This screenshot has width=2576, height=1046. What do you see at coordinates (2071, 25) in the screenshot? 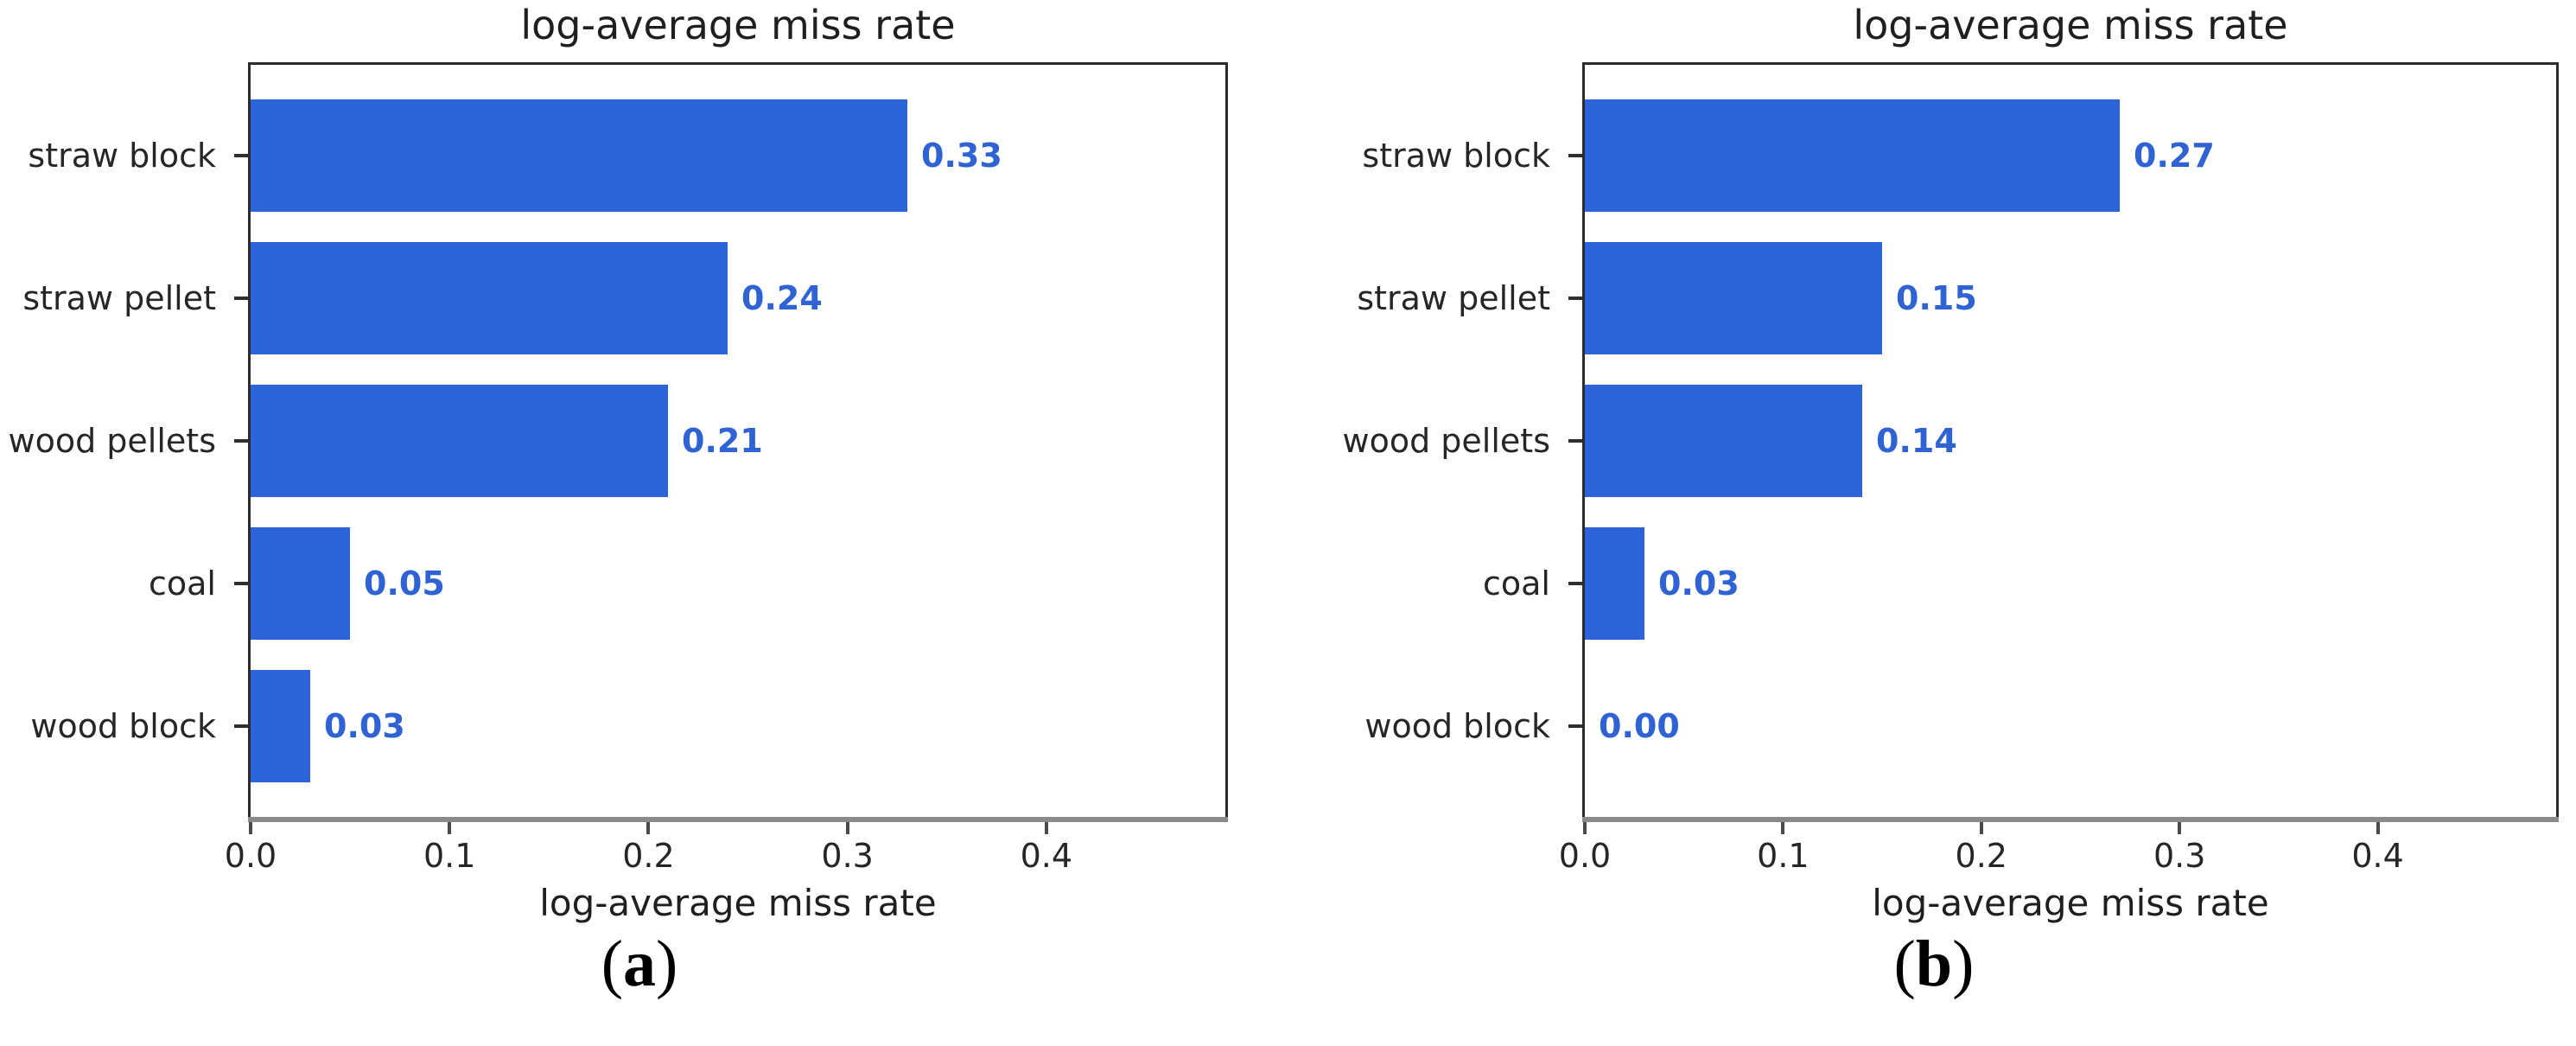
I see `chart-title-b: log-average miss rate` at bounding box center [2071, 25].